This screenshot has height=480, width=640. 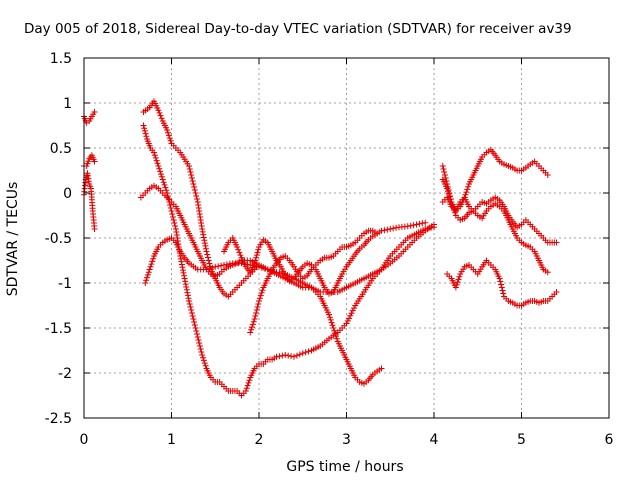 I want to click on y-tick-label: -1.5, so click(x=58, y=329).